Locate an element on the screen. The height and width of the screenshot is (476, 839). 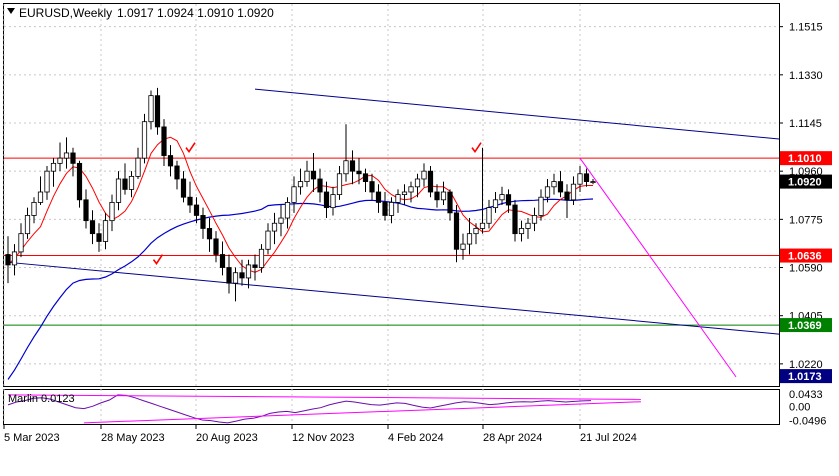
price-tag-label-4: 1.0173 is located at coordinates (805, 377).